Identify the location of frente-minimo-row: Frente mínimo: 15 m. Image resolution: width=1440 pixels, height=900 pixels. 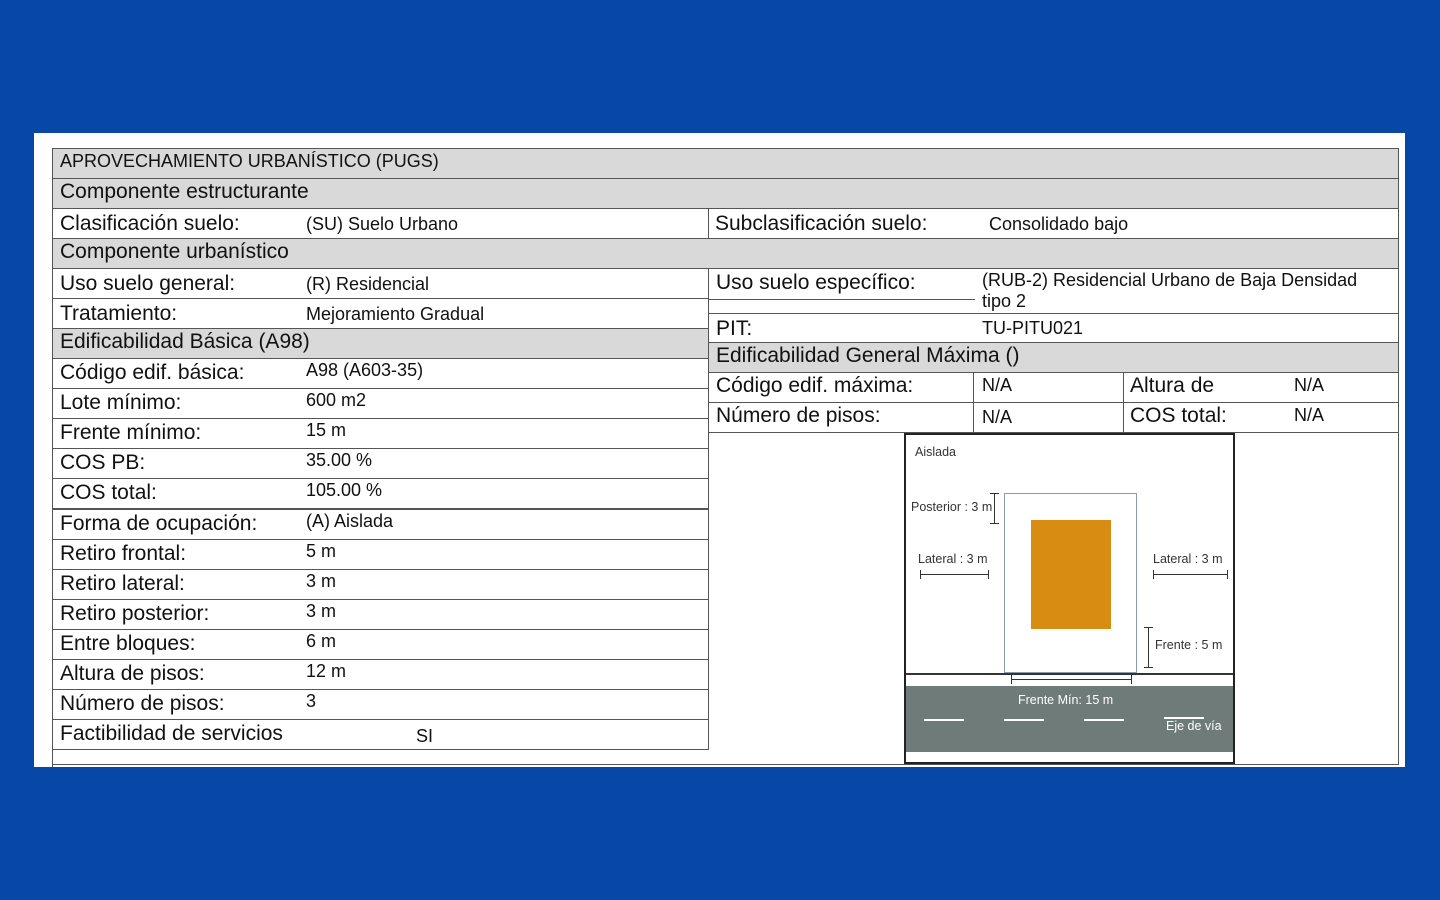
(380, 434).